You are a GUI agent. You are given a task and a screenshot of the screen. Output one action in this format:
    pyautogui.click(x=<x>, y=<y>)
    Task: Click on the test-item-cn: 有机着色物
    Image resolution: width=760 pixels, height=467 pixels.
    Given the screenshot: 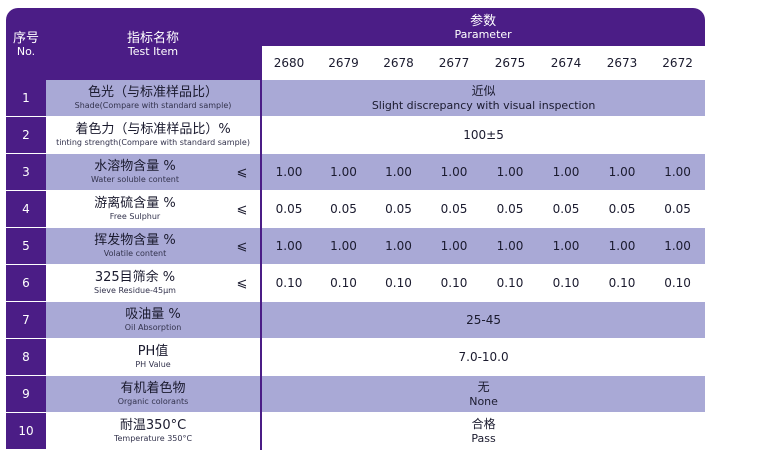 What is the action you would take?
    pyautogui.click(x=153, y=388)
    